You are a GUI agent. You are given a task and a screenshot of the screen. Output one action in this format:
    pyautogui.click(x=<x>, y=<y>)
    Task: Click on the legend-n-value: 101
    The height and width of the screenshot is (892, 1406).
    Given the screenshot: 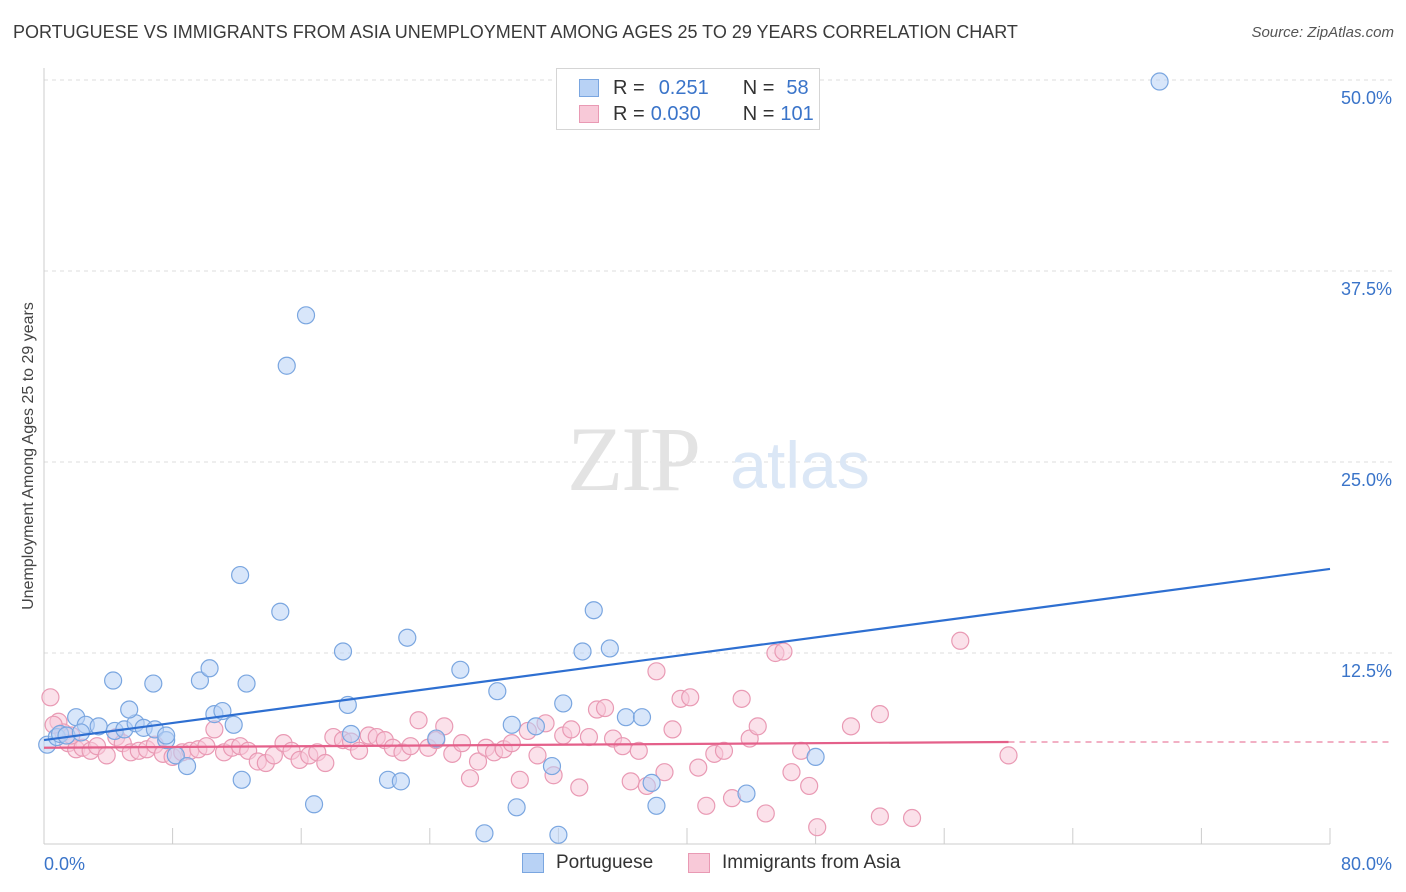 What is the action you would take?
    pyautogui.click(x=797, y=113)
    